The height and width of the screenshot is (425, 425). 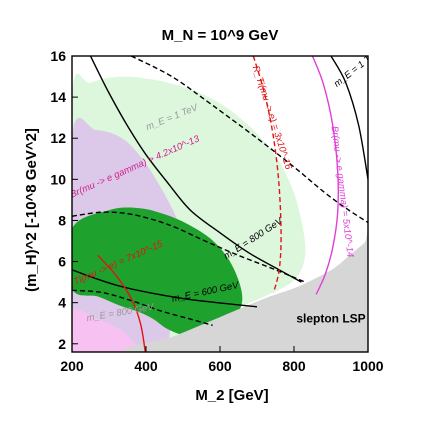 What do you see at coordinates (146, 366) in the screenshot?
I see `x-tick-label: 400` at bounding box center [146, 366].